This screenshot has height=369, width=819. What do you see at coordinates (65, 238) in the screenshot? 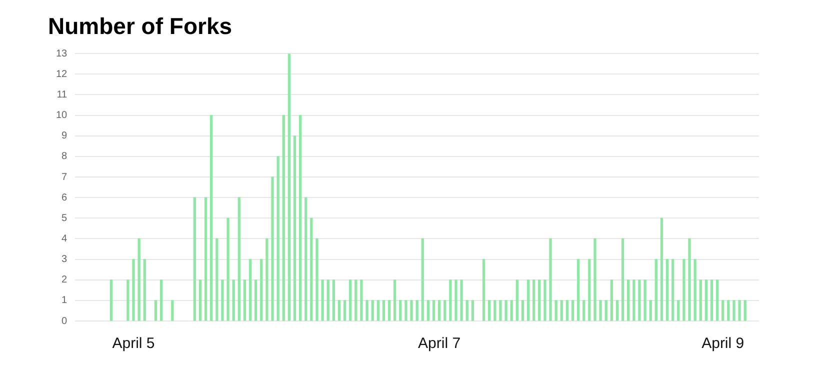
I see `y-tick-label: 4` at bounding box center [65, 238].